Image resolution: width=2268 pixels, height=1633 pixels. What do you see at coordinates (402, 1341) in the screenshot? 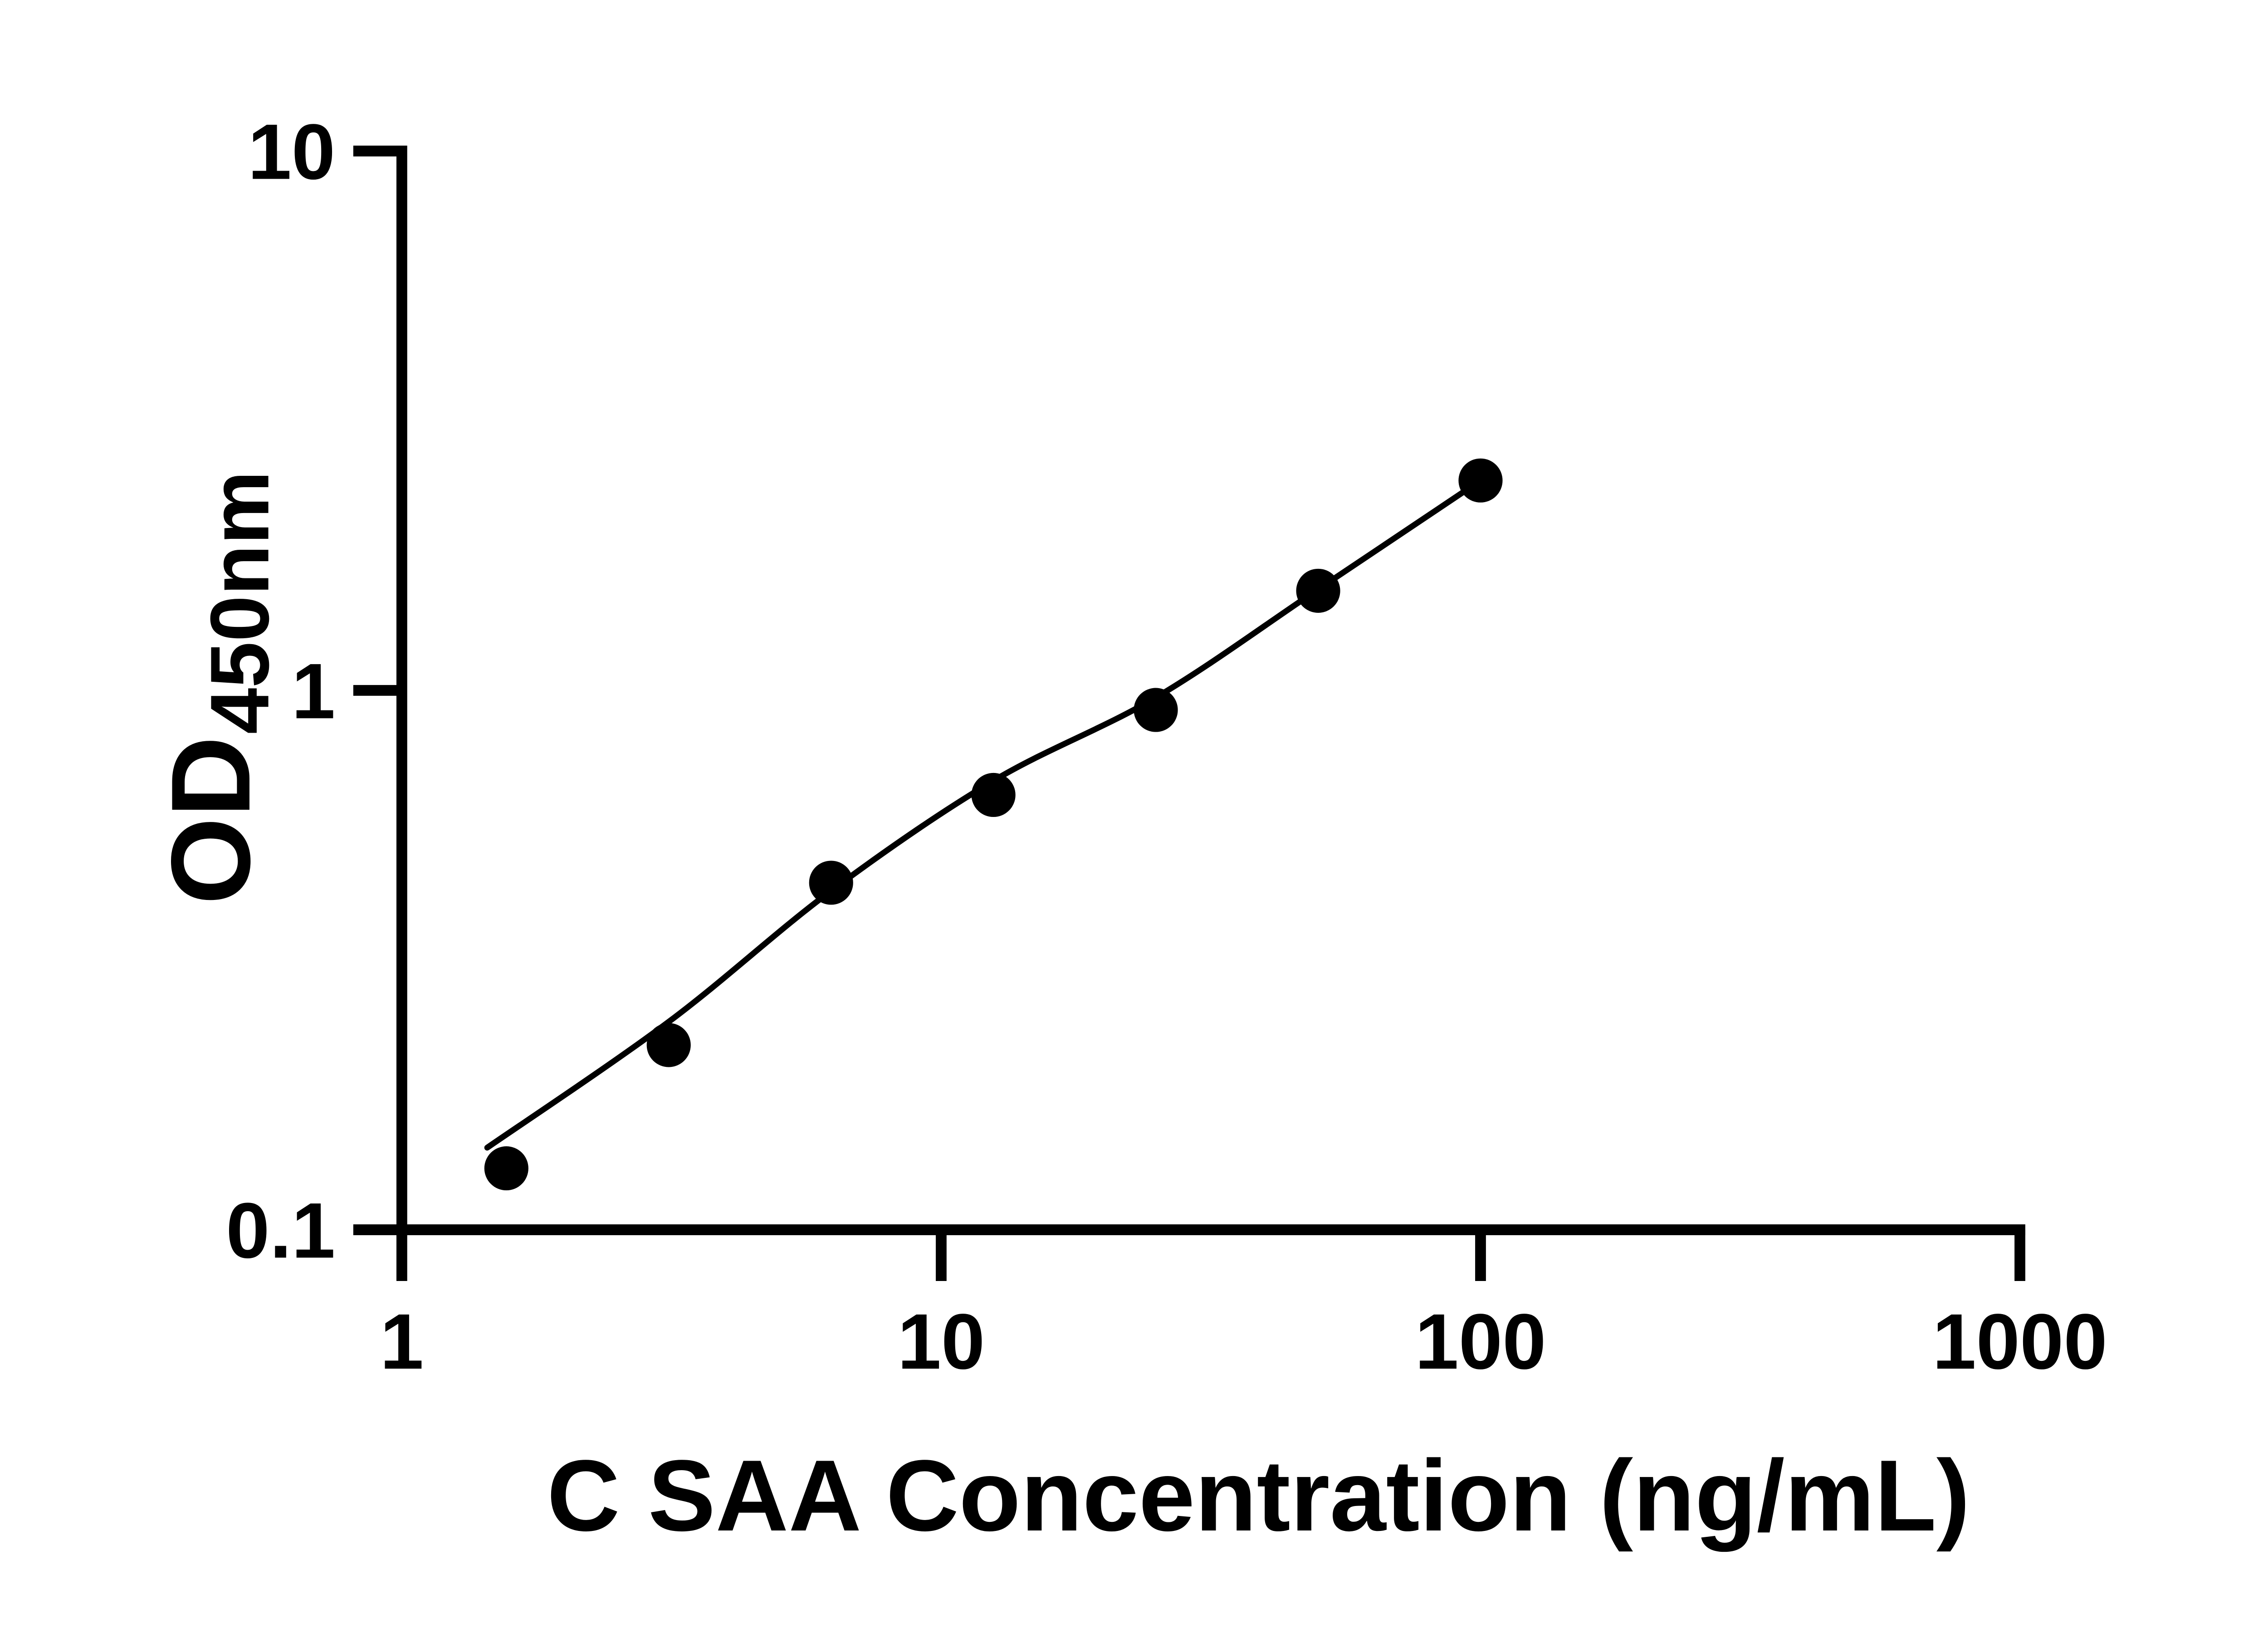
I see `x-tick-label: 1` at bounding box center [402, 1341].